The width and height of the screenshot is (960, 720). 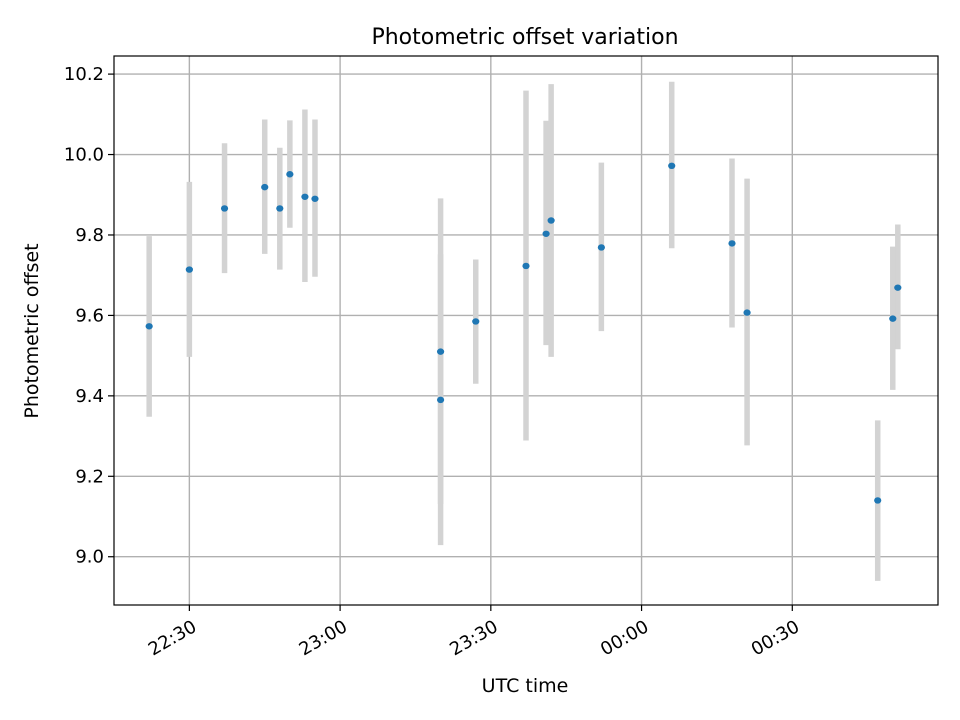 What do you see at coordinates (84, 155) in the screenshot?
I see `y-tick-label: 10.0` at bounding box center [84, 155].